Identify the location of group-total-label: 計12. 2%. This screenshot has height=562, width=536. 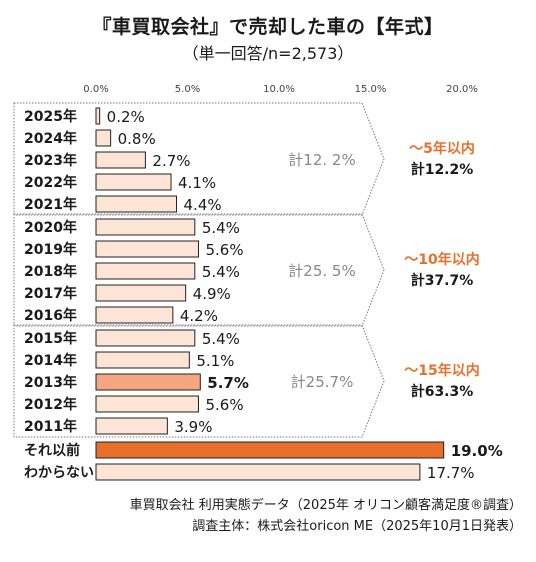
(321, 160).